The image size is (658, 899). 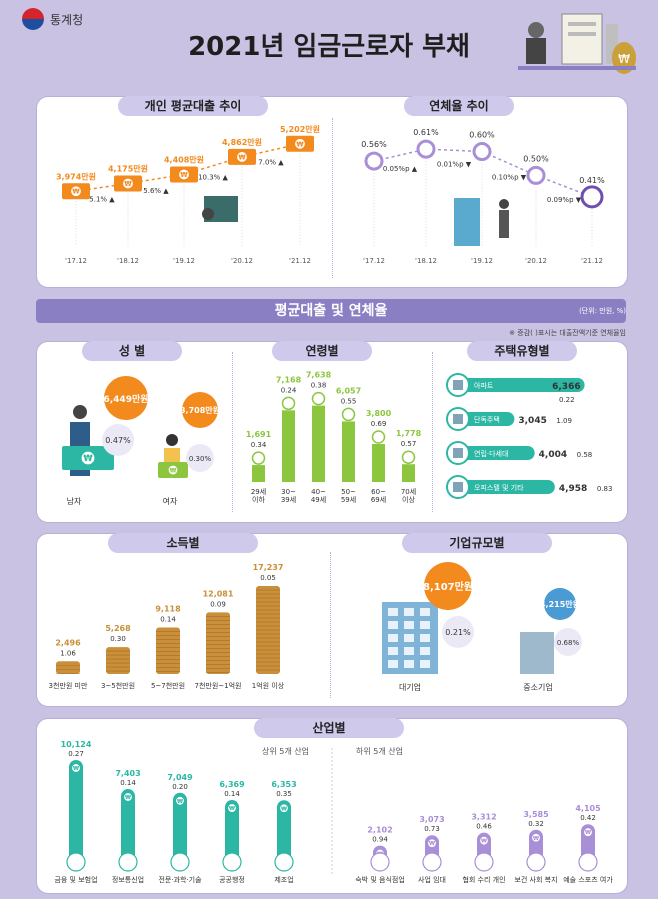 What do you see at coordinates (329, 47) in the screenshot?
I see `page-title: 2021년 임금근로자 부채` at bounding box center [329, 47].